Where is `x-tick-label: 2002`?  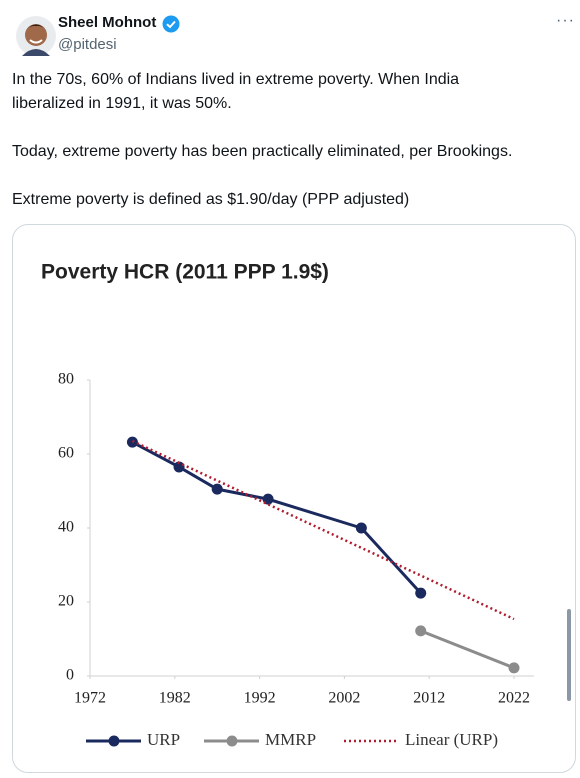
x-tick-label: 2002 is located at coordinates (344, 698).